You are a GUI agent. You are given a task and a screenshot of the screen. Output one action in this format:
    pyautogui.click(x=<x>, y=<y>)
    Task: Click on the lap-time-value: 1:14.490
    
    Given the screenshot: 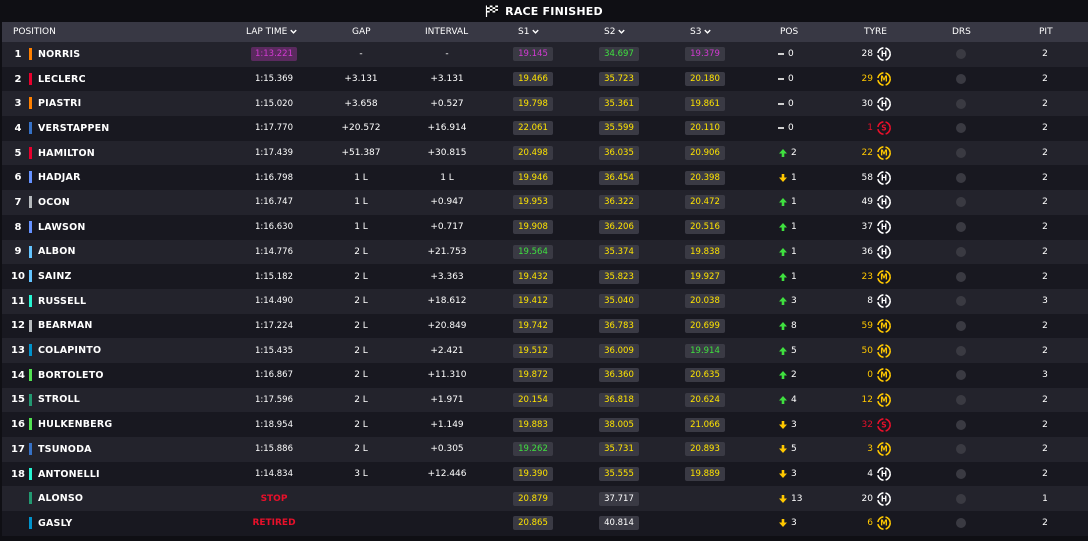 What is the action you would take?
    pyautogui.click(x=273, y=301)
    